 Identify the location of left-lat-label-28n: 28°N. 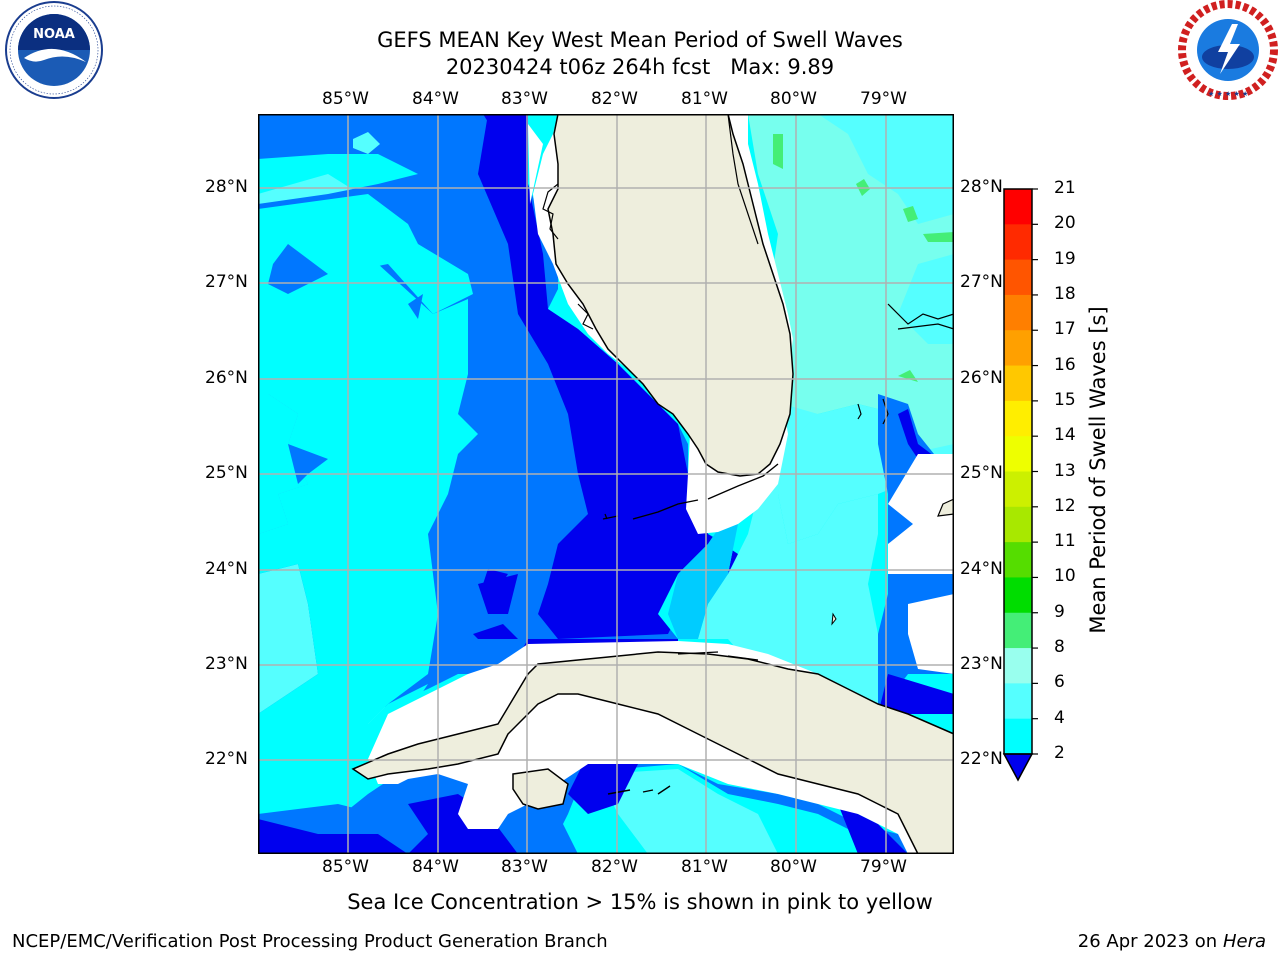
(226, 187).